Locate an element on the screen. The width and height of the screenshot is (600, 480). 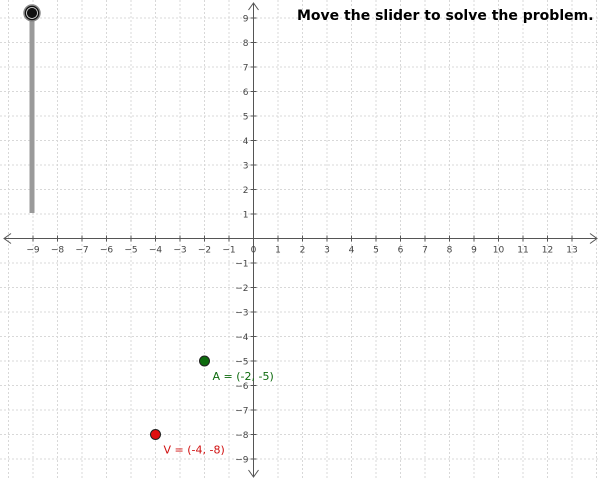
x-tick-label: 9 is located at coordinates (474, 251).